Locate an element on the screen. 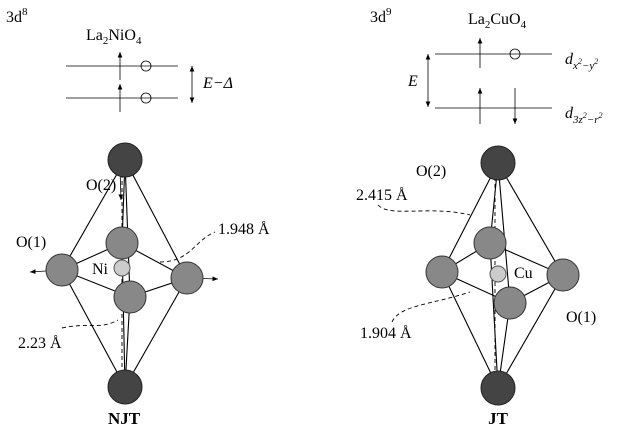 Image resolution: width=624 pixels, height=437 pixels. right-levels: 3d9 La2CuO4 E dx2−y2 d3z2−r2 is located at coordinates (486, 66).